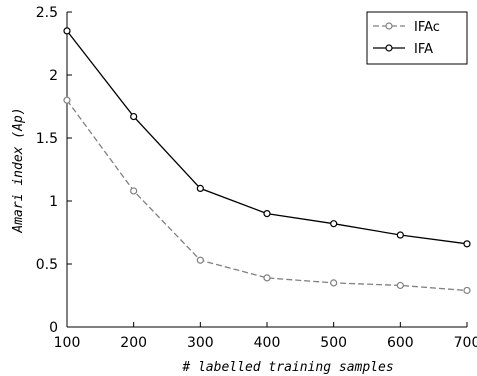 This screenshot has width=477, height=376. What do you see at coordinates (333, 343) in the screenshot?
I see `x-tick-label: 500` at bounding box center [333, 343].